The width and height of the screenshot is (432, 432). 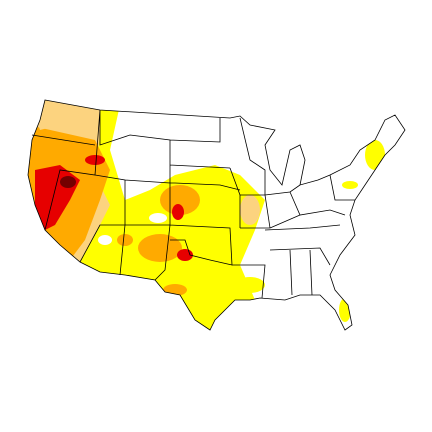 I want to click on moderate-drought, so click(x=250, y=210).